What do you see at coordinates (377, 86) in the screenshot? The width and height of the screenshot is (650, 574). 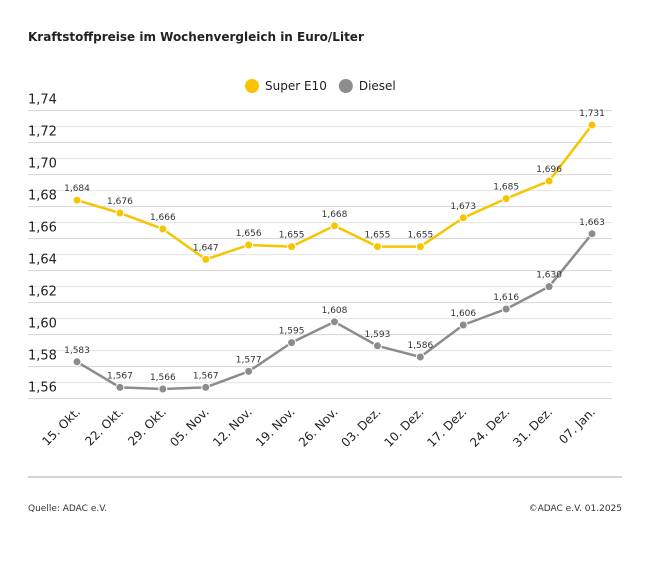 I see `legend-label: Diesel` at bounding box center [377, 86].